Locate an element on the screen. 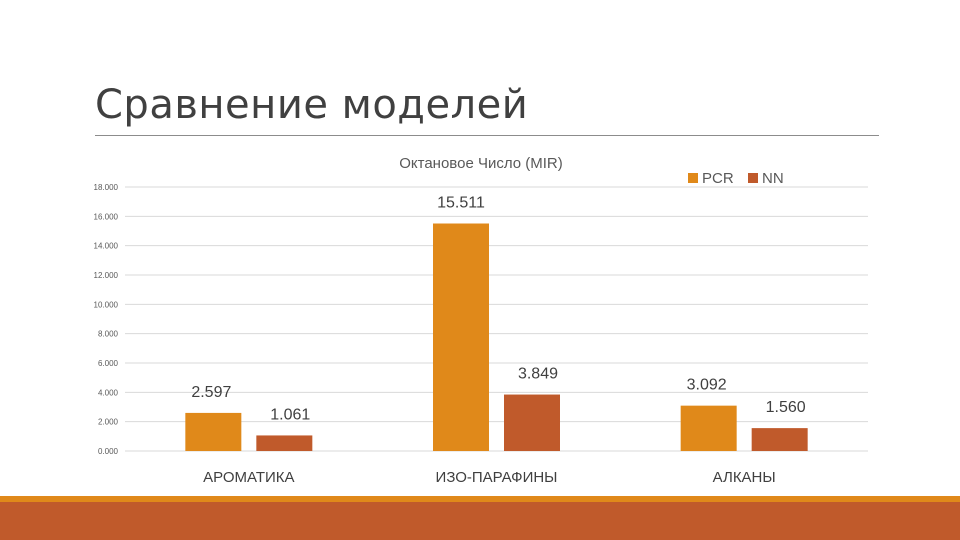 The height and width of the screenshot is (540, 960). footer-band-thin is located at coordinates (480, 499).